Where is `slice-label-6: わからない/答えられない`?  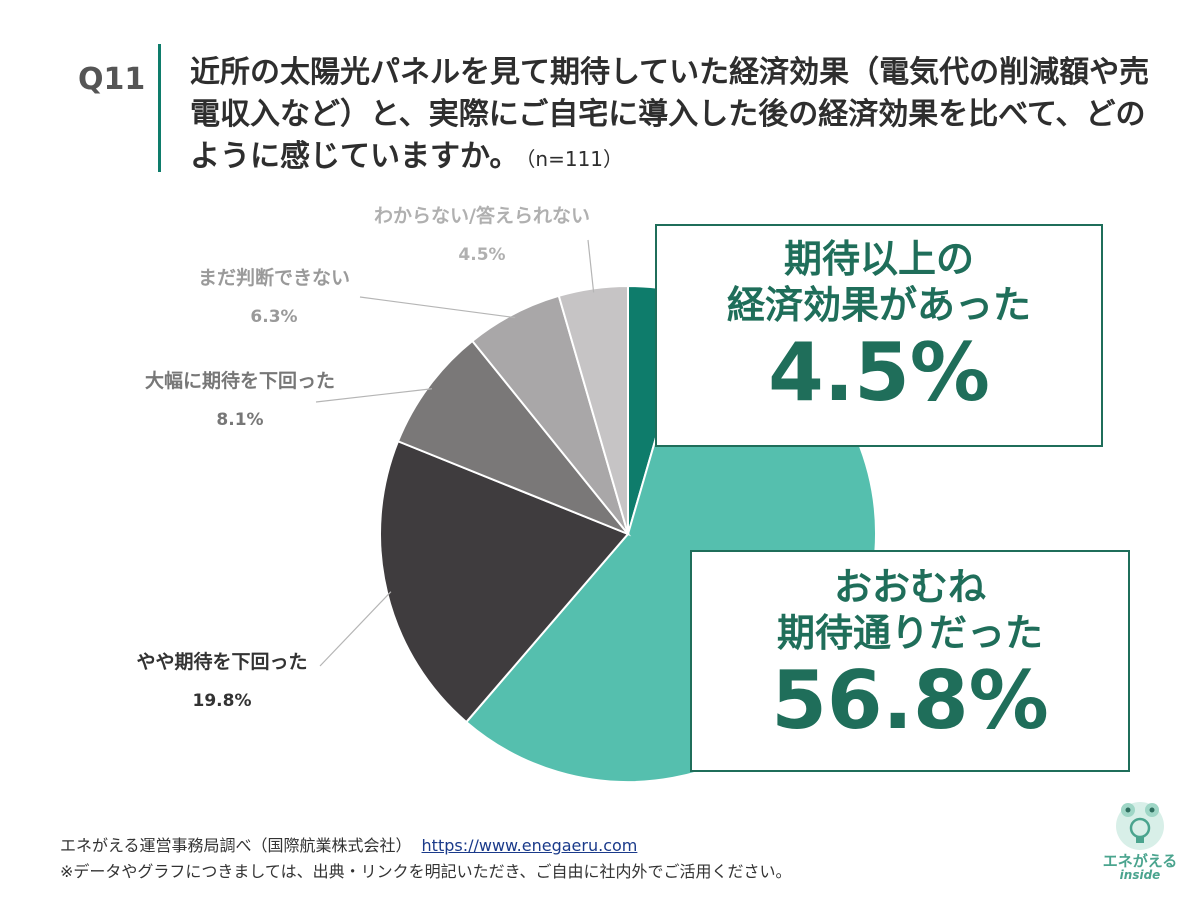 slice-label-6: わからない/答えられない is located at coordinates (482, 215).